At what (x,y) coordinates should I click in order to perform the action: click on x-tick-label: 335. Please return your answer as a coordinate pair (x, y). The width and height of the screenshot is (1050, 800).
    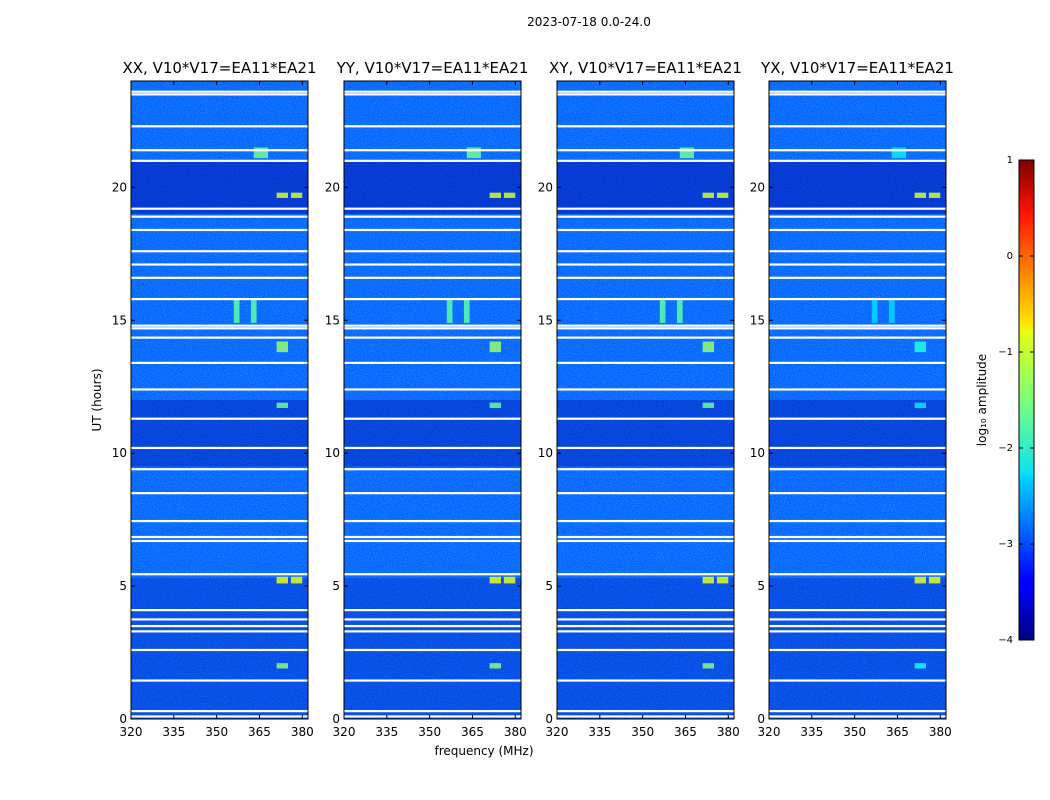
    Looking at the image, I should click on (599, 732).